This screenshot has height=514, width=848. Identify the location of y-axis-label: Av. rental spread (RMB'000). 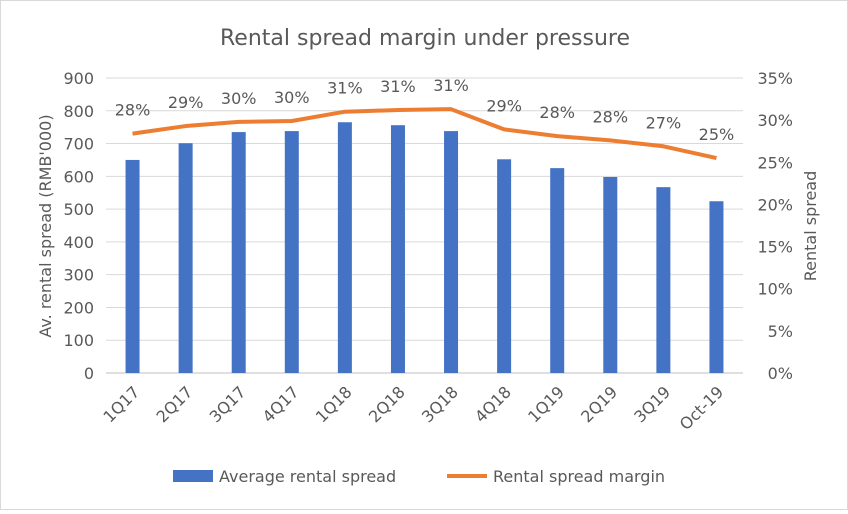
(45, 225).